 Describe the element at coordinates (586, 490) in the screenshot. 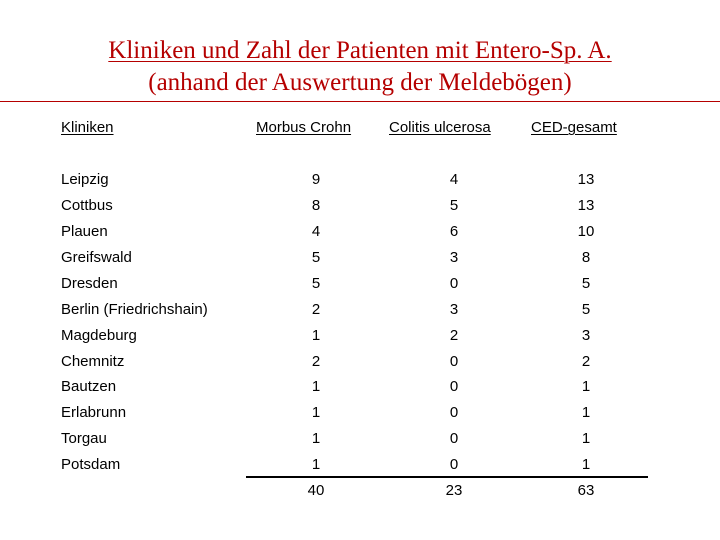

I see `total-ced-gesamt: 63` at that location.